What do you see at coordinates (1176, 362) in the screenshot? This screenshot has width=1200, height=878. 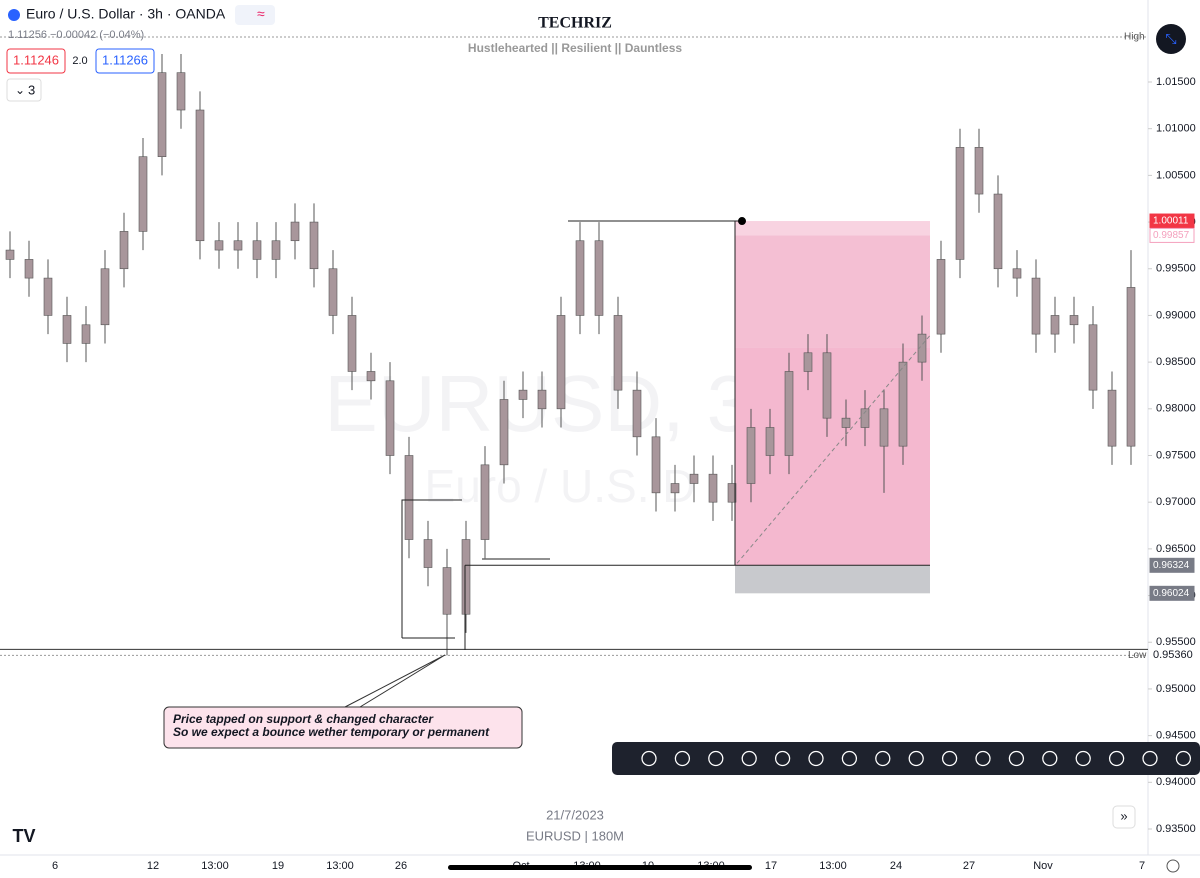 I see `y-tick-label: 0.98500` at bounding box center [1176, 362].